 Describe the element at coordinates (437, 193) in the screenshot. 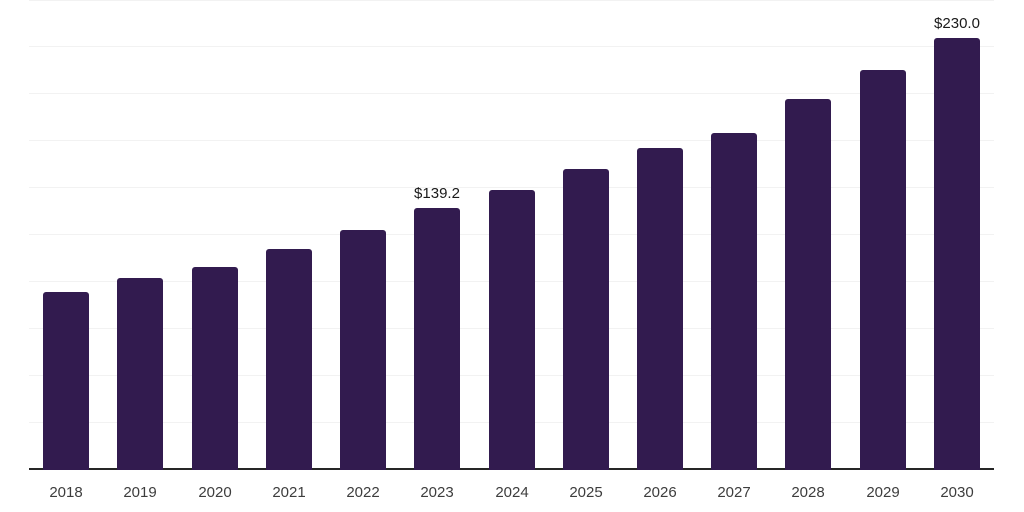

I see `bar-value-label-2023: $139.2` at that location.